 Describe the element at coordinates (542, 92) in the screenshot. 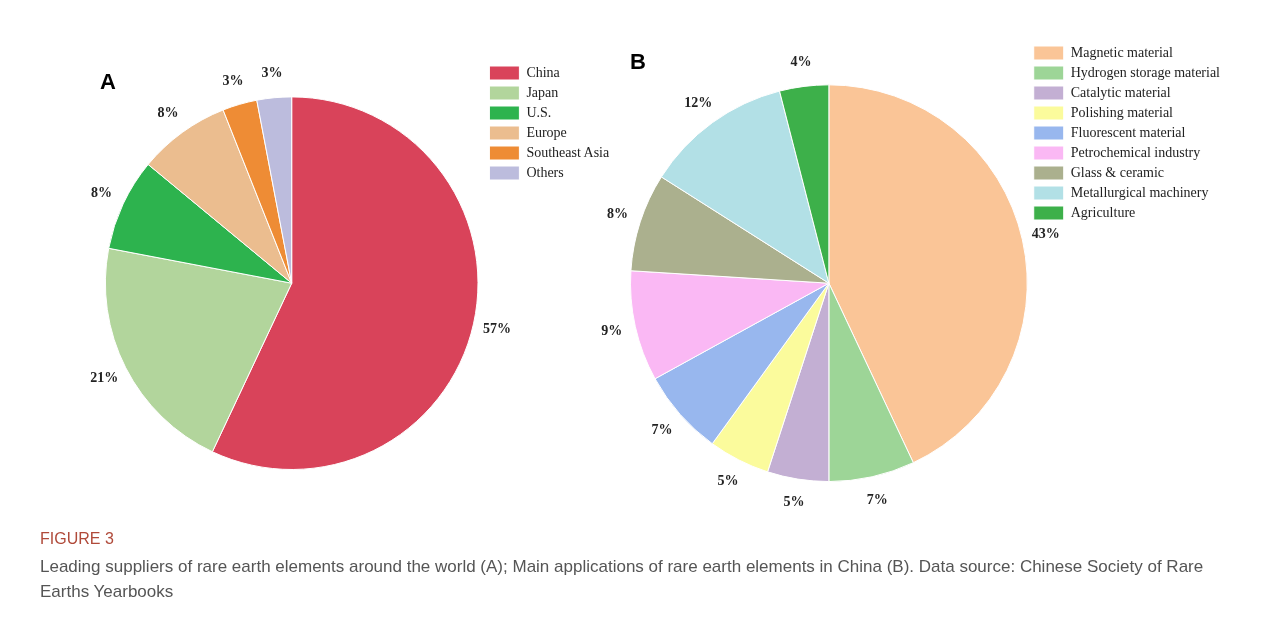

I see `legend-label: Japan` at that location.